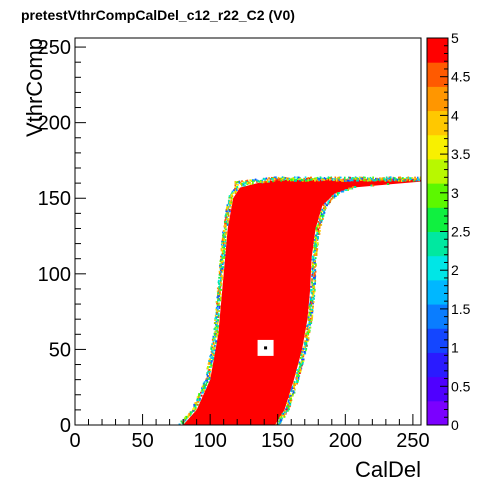 This screenshot has width=500, height=500. Describe the element at coordinates (455, 425) in the screenshot. I see `palette-tick-label: 0` at that location.